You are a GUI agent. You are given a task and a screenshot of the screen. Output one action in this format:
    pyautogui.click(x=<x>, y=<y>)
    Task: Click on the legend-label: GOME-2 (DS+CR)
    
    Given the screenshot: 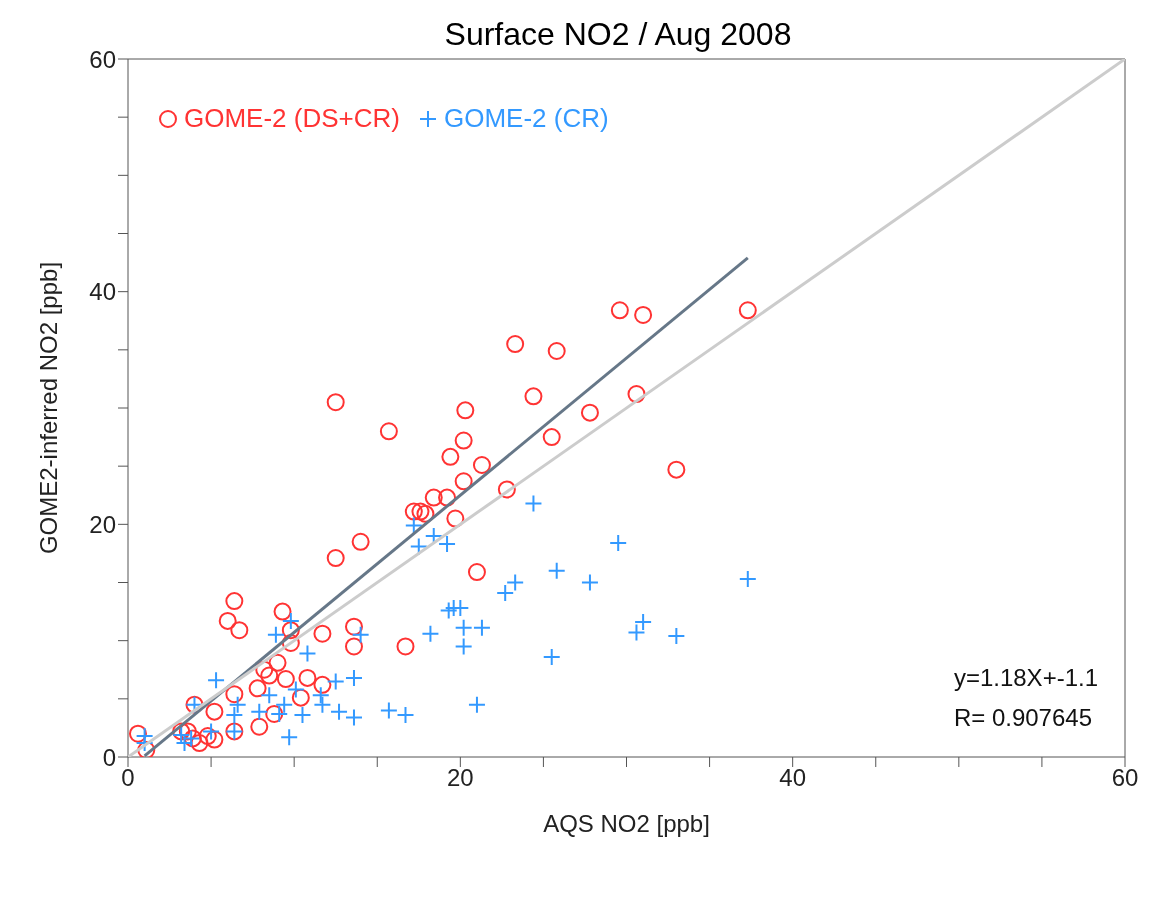 What is the action you would take?
    pyautogui.click(x=291, y=118)
    